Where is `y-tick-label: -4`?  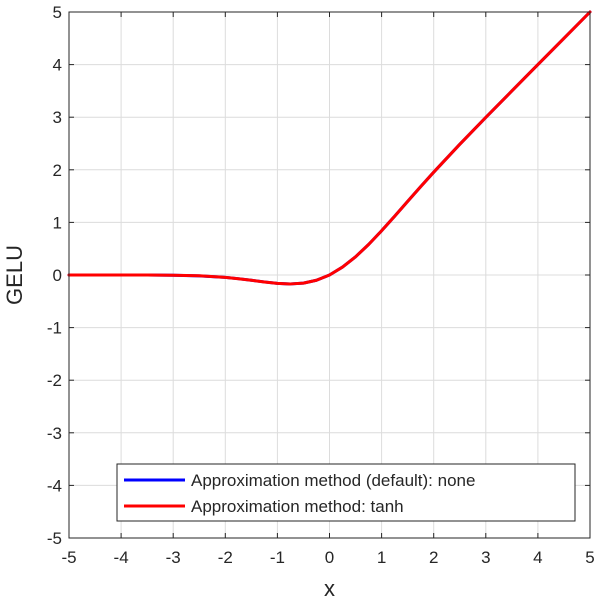
y-tick-label: -4 is located at coordinates (54, 485).